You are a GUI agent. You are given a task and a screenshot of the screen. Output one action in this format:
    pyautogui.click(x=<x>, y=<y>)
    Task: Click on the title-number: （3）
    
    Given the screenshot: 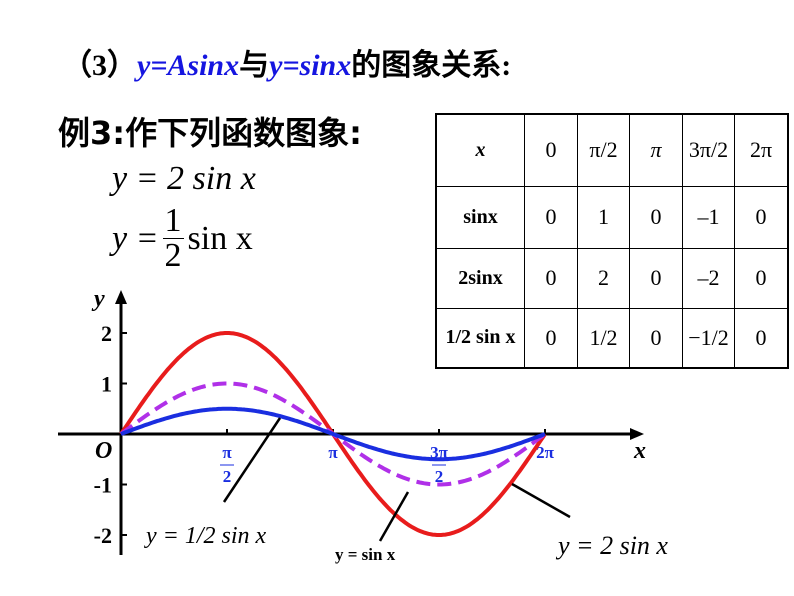 What is the action you would take?
    pyautogui.click(x=99, y=65)
    